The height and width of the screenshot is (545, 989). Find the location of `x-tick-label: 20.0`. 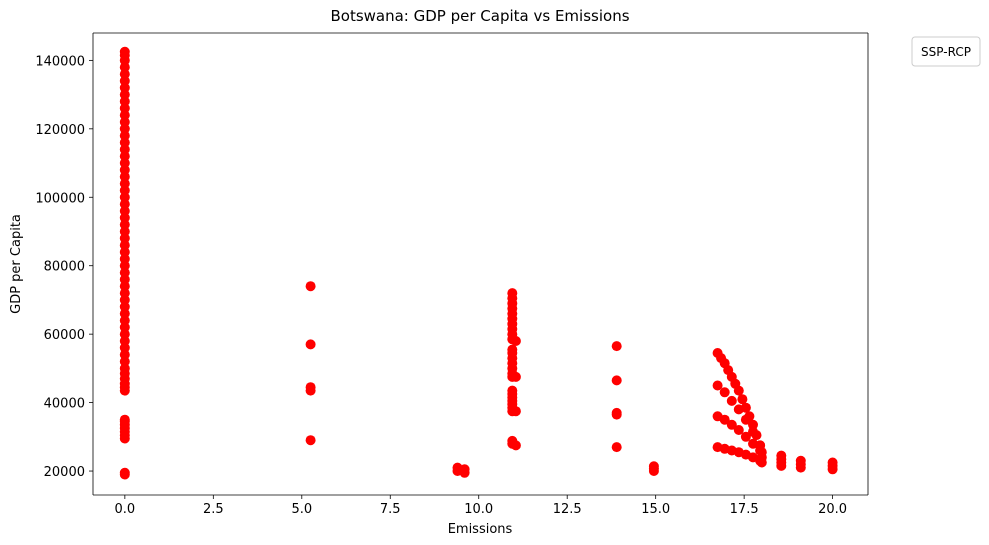

x-tick-label: 20.0 is located at coordinates (832, 509).